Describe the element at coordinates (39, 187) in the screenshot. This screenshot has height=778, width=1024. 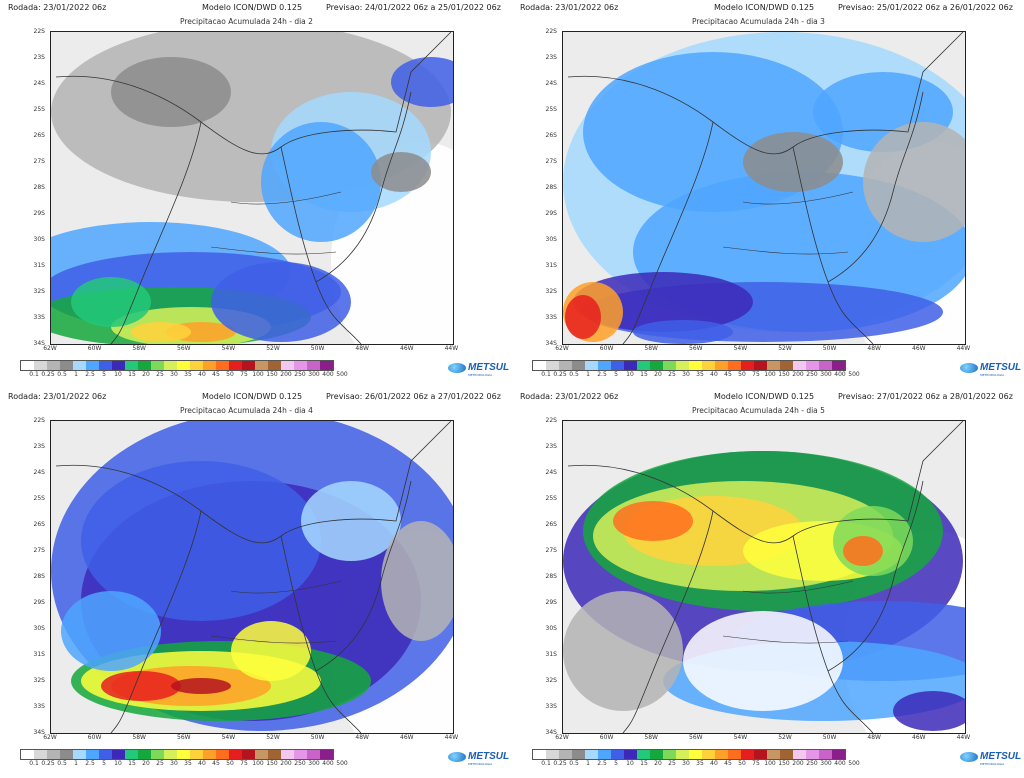
I see `latitude-label: 28S` at that location.